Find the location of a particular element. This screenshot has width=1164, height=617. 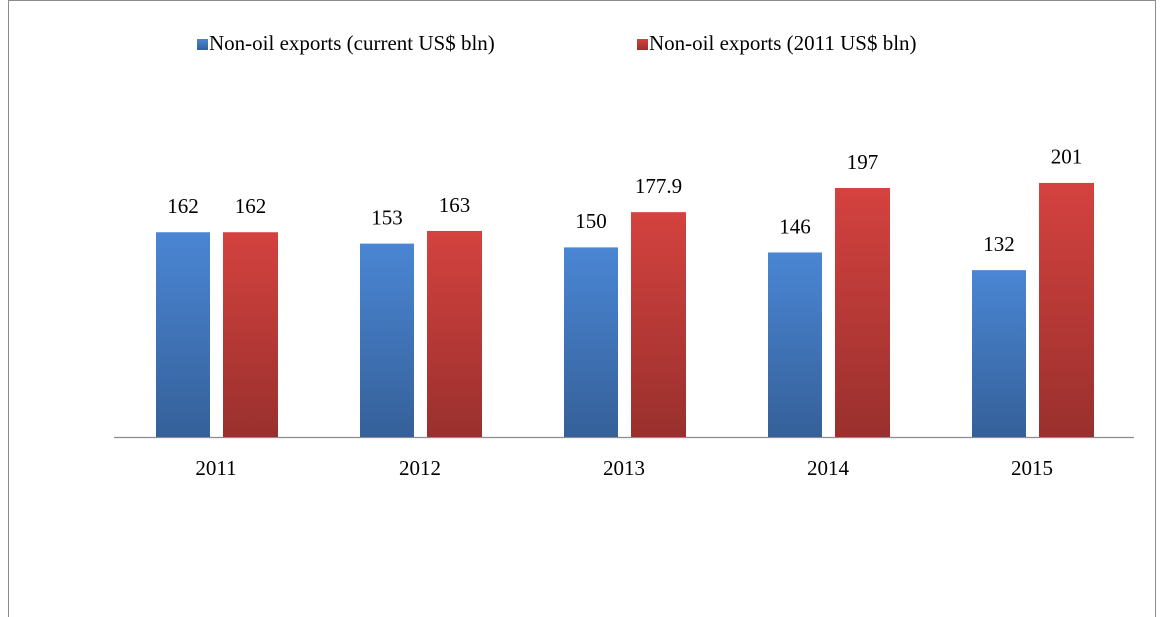

value-label: 153 is located at coordinates (387, 217).